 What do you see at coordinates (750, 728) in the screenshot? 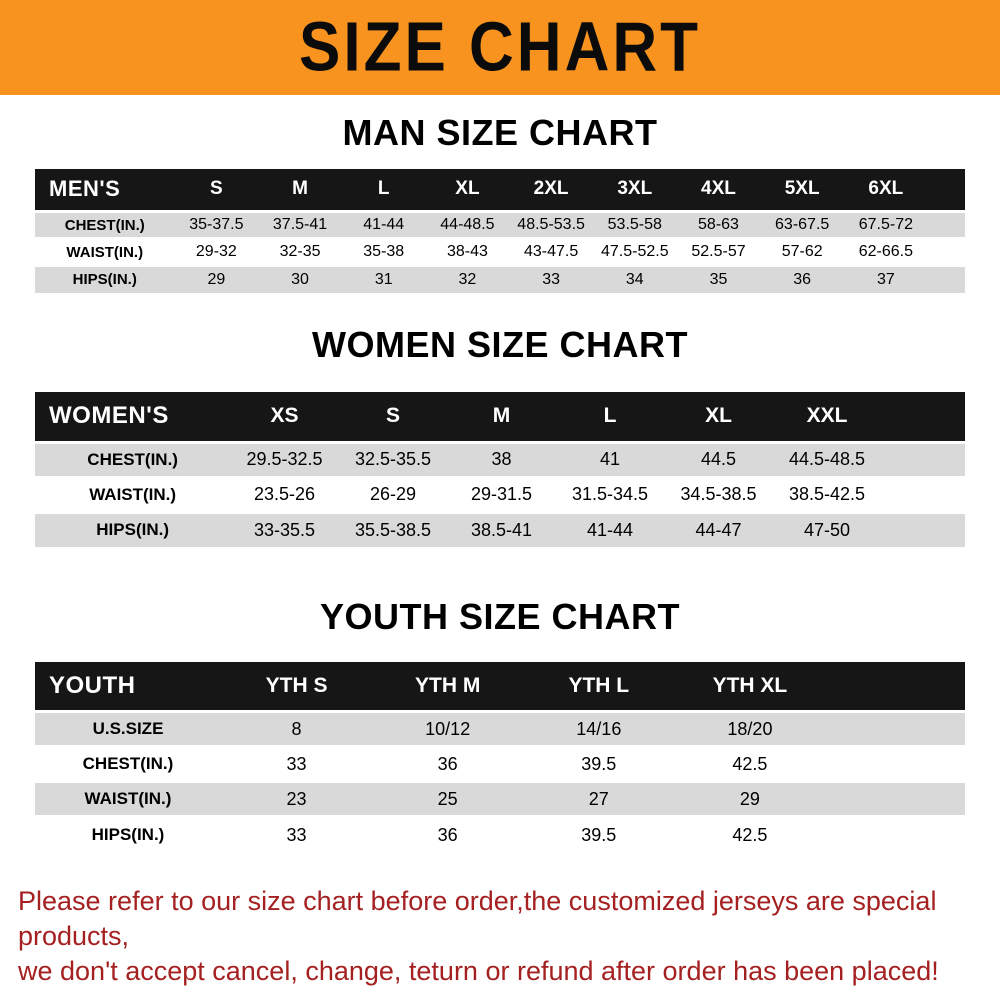
I see `measurement-value-cell: 18/20` at bounding box center [750, 728].